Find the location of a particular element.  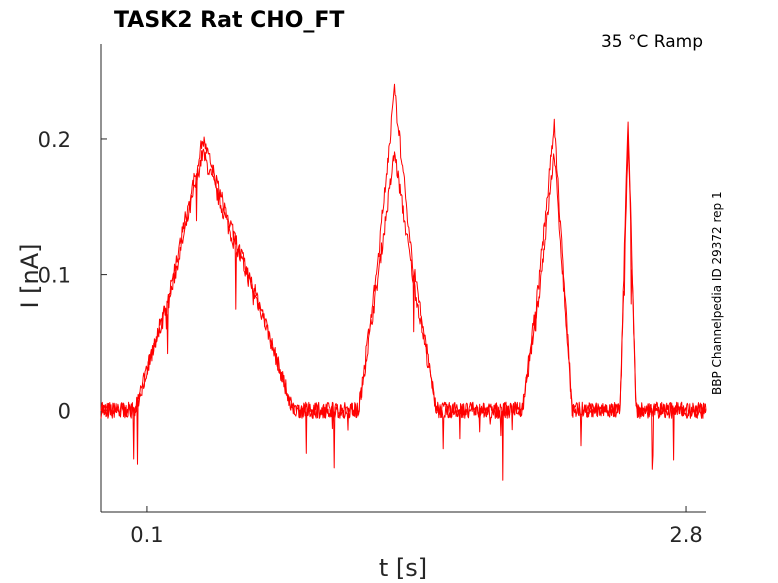

x-tick-label: 0.1 is located at coordinates (146, 535).